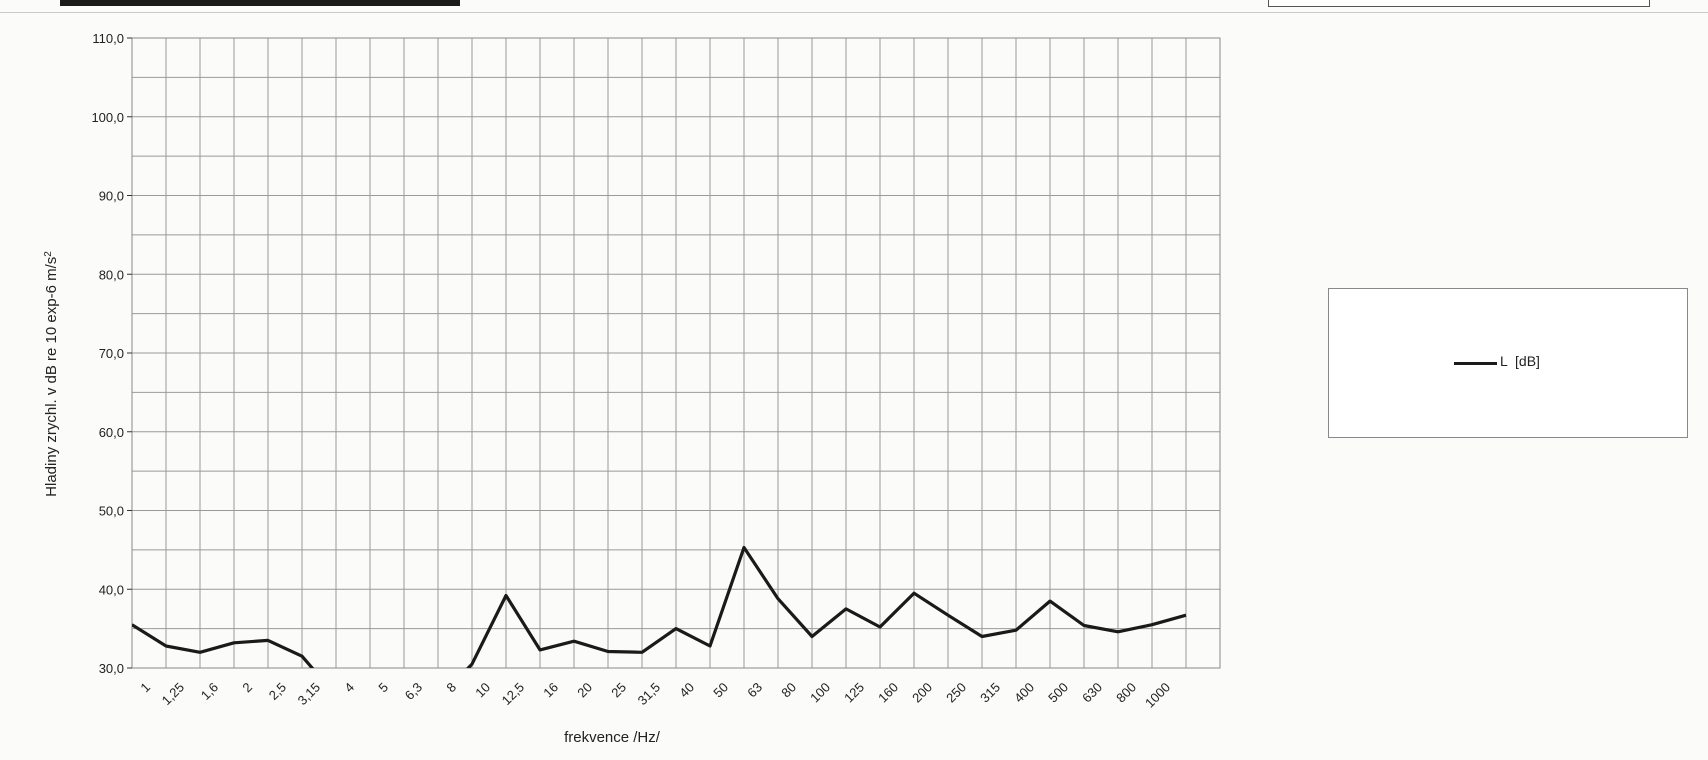 This screenshot has width=1708, height=760. What do you see at coordinates (1459, 3) in the screenshot?
I see `top-edge-box-right` at bounding box center [1459, 3].